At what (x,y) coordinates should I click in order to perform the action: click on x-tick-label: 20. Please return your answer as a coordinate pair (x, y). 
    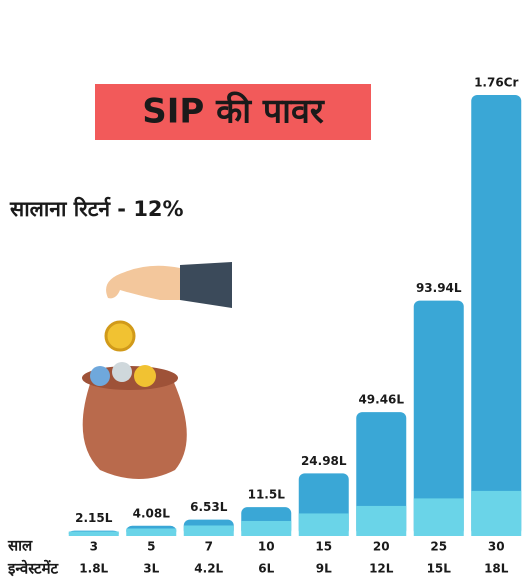
    Looking at the image, I should click on (381, 547).